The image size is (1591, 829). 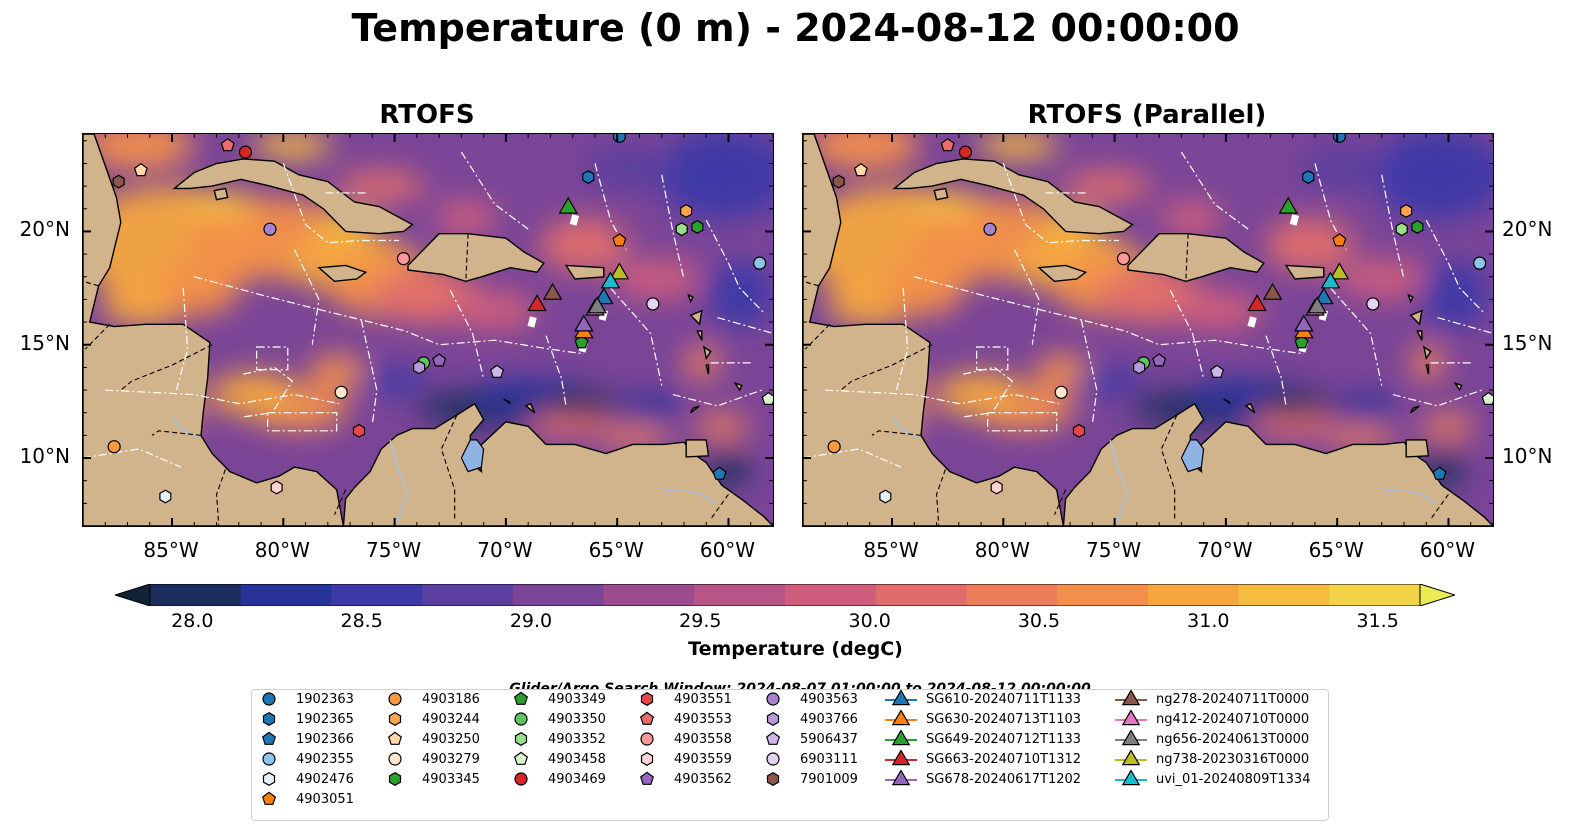 What do you see at coordinates (727, 550) in the screenshot?
I see `x-tick-label: 60°W` at bounding box center [727, 550].